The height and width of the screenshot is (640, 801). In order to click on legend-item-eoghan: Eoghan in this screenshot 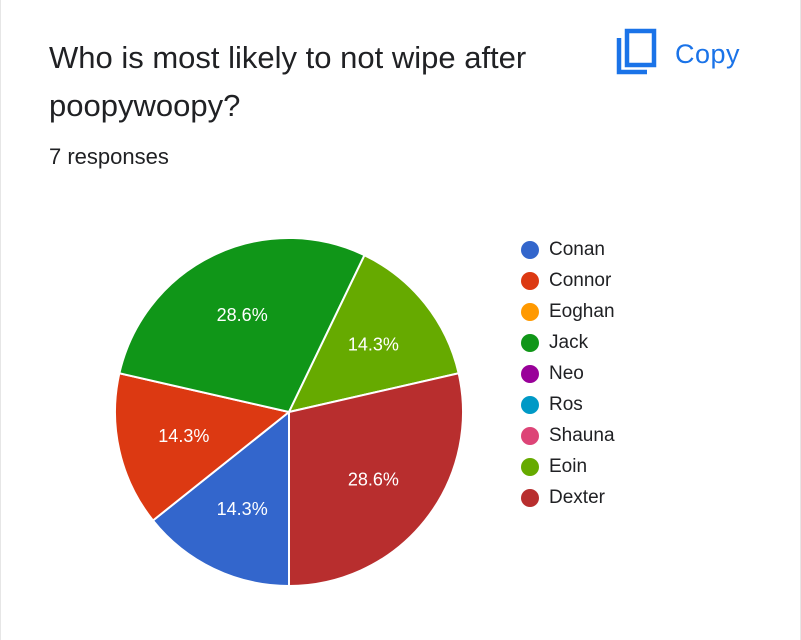, I will do `click(568, 311)`.